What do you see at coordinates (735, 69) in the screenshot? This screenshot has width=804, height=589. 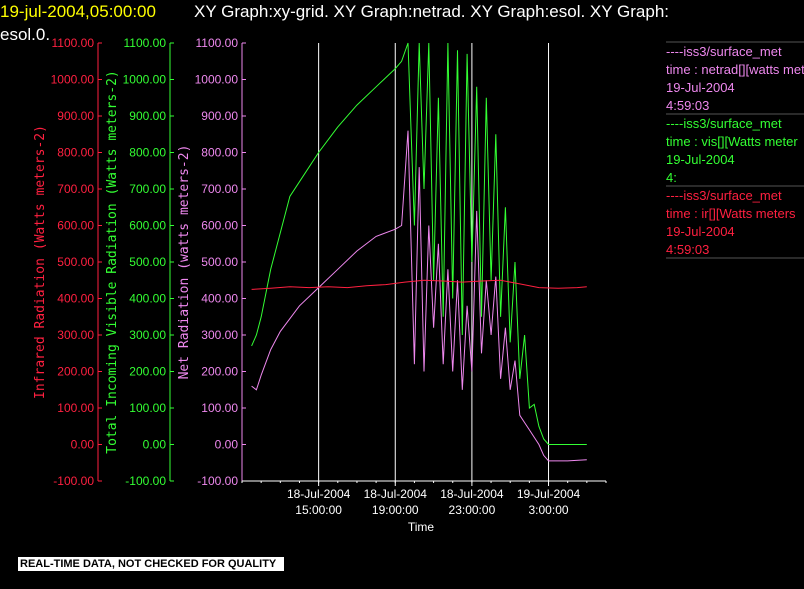 I see `legend-text: time : netrad[][watts met` at bounding box center [735, 69].